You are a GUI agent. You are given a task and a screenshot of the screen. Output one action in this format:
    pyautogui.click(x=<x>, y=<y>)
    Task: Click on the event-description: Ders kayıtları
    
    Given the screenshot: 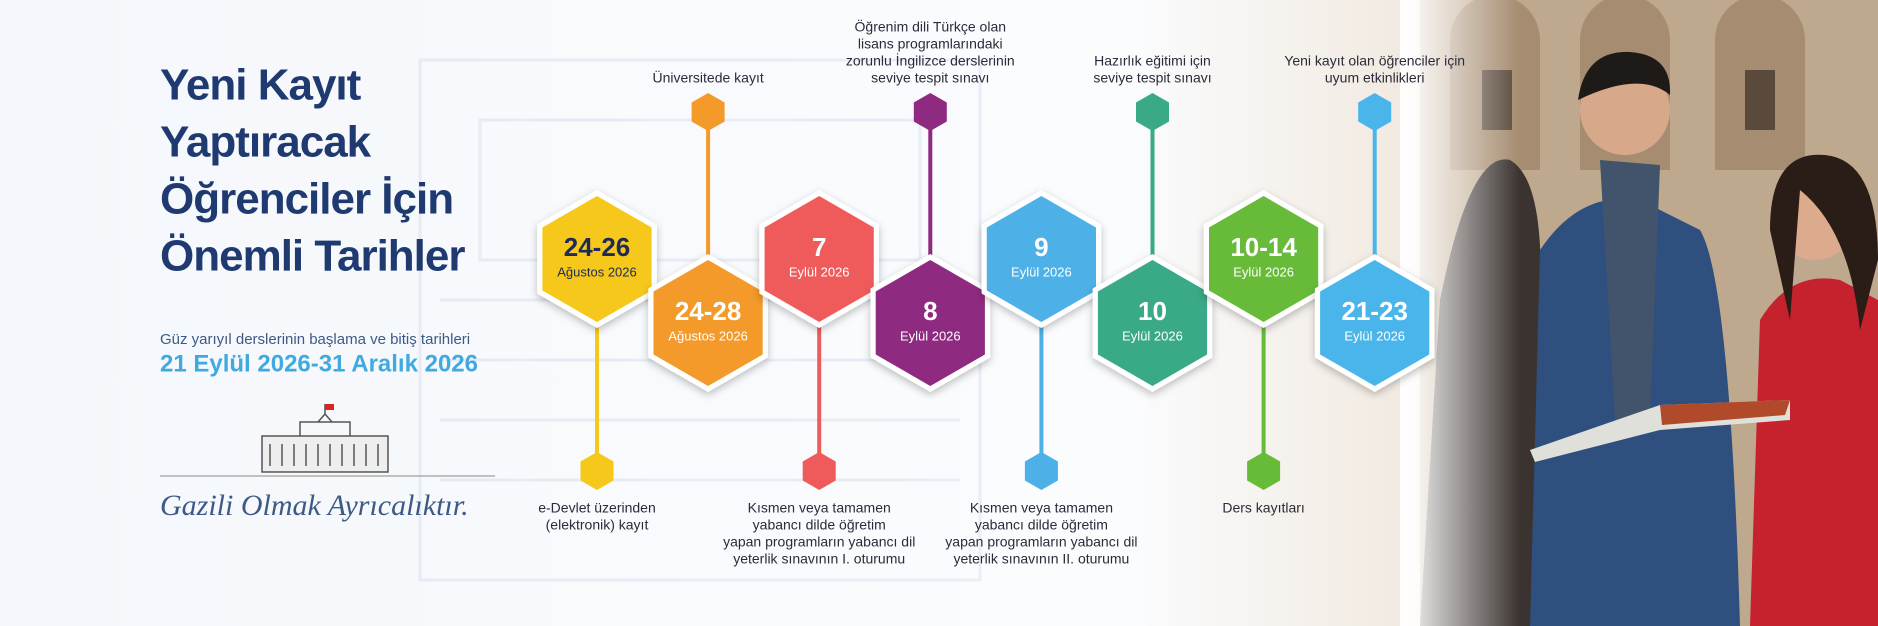 What is the action you would take?
    pyautogui.click(x=1263, y=508)
    